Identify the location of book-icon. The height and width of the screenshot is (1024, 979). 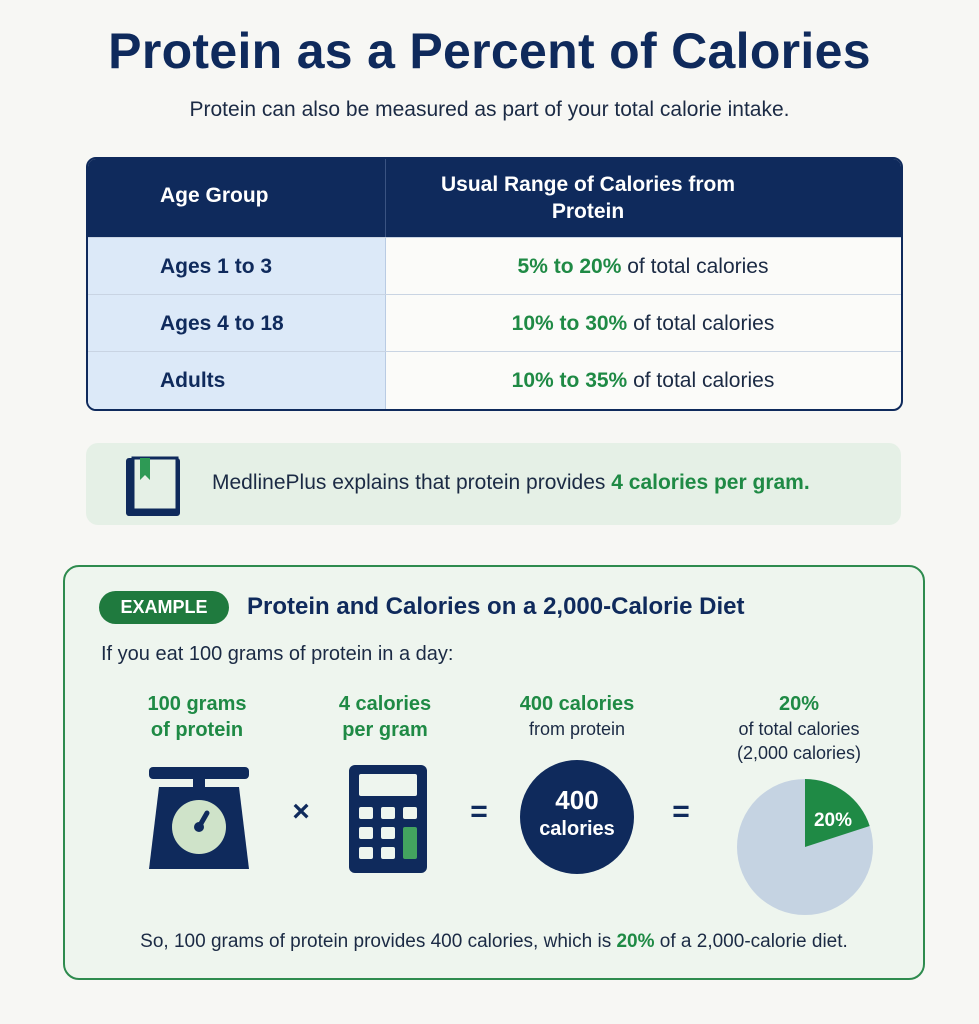
(153, 486).